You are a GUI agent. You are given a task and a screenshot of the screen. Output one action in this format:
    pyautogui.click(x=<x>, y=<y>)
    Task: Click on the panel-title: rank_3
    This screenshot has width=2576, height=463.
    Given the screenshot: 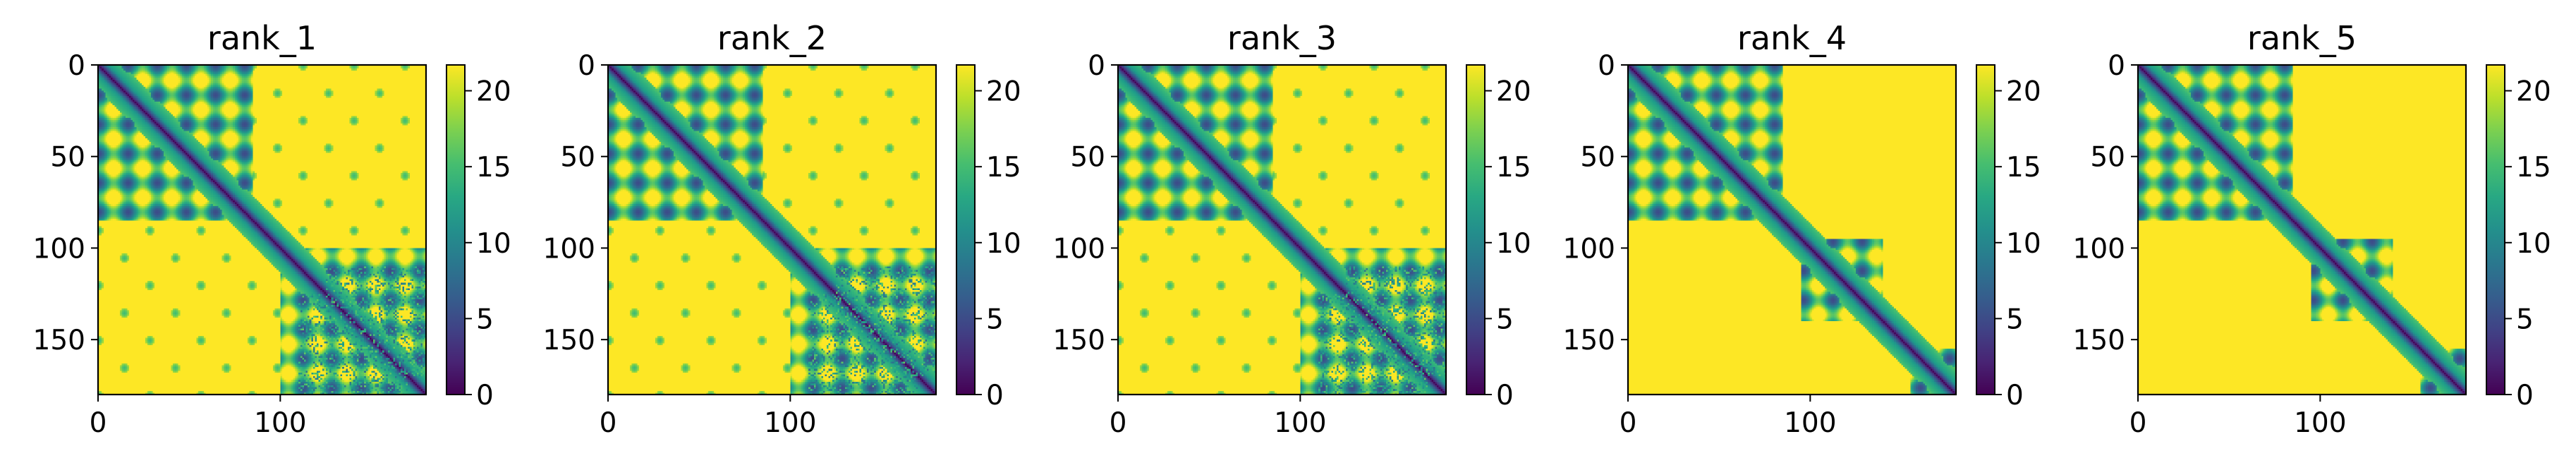 What is the action you would take?
    pyautogui.click(x=1282, y=38)
    